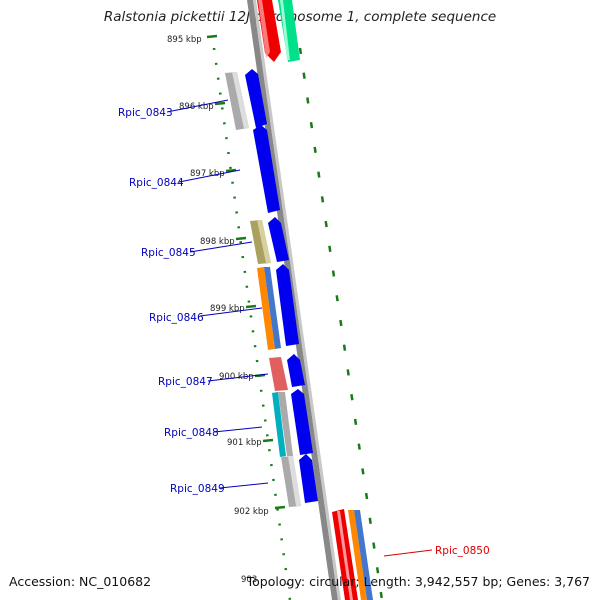 This screenshot has height=600, width=600. What do you see at coordinates (185, 382) in the screenshot?
I see `gene-label-rpic-0847: Rpic_0847` at bounding box center [185, 382].